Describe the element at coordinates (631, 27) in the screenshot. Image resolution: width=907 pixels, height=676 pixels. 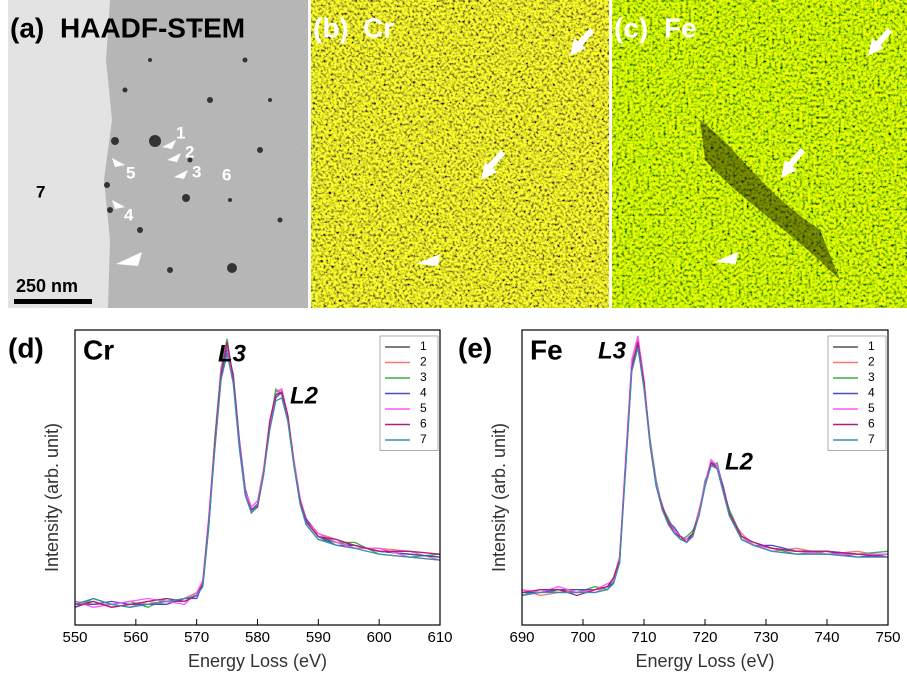
I see `panel-label: (c)` at that location.